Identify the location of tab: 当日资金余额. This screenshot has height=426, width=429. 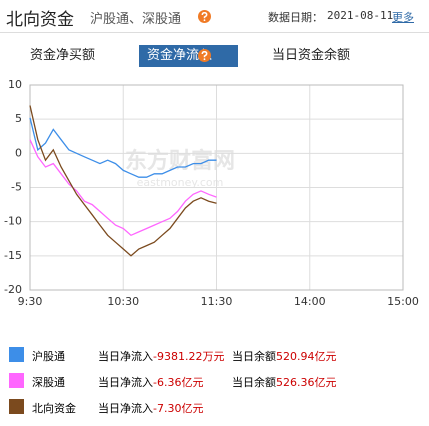
(311, 55).